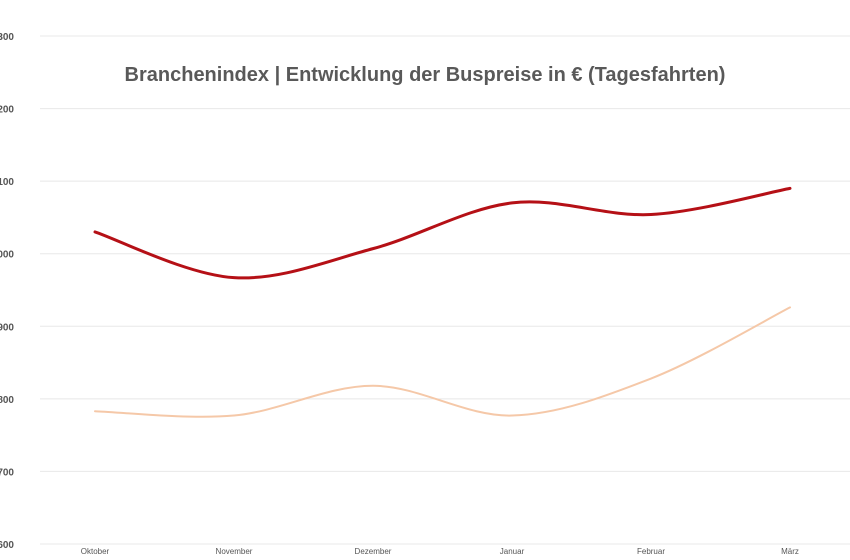  I want to click on x-axis: Oktober November Dezember Januar Februar März, so click(440, 551).